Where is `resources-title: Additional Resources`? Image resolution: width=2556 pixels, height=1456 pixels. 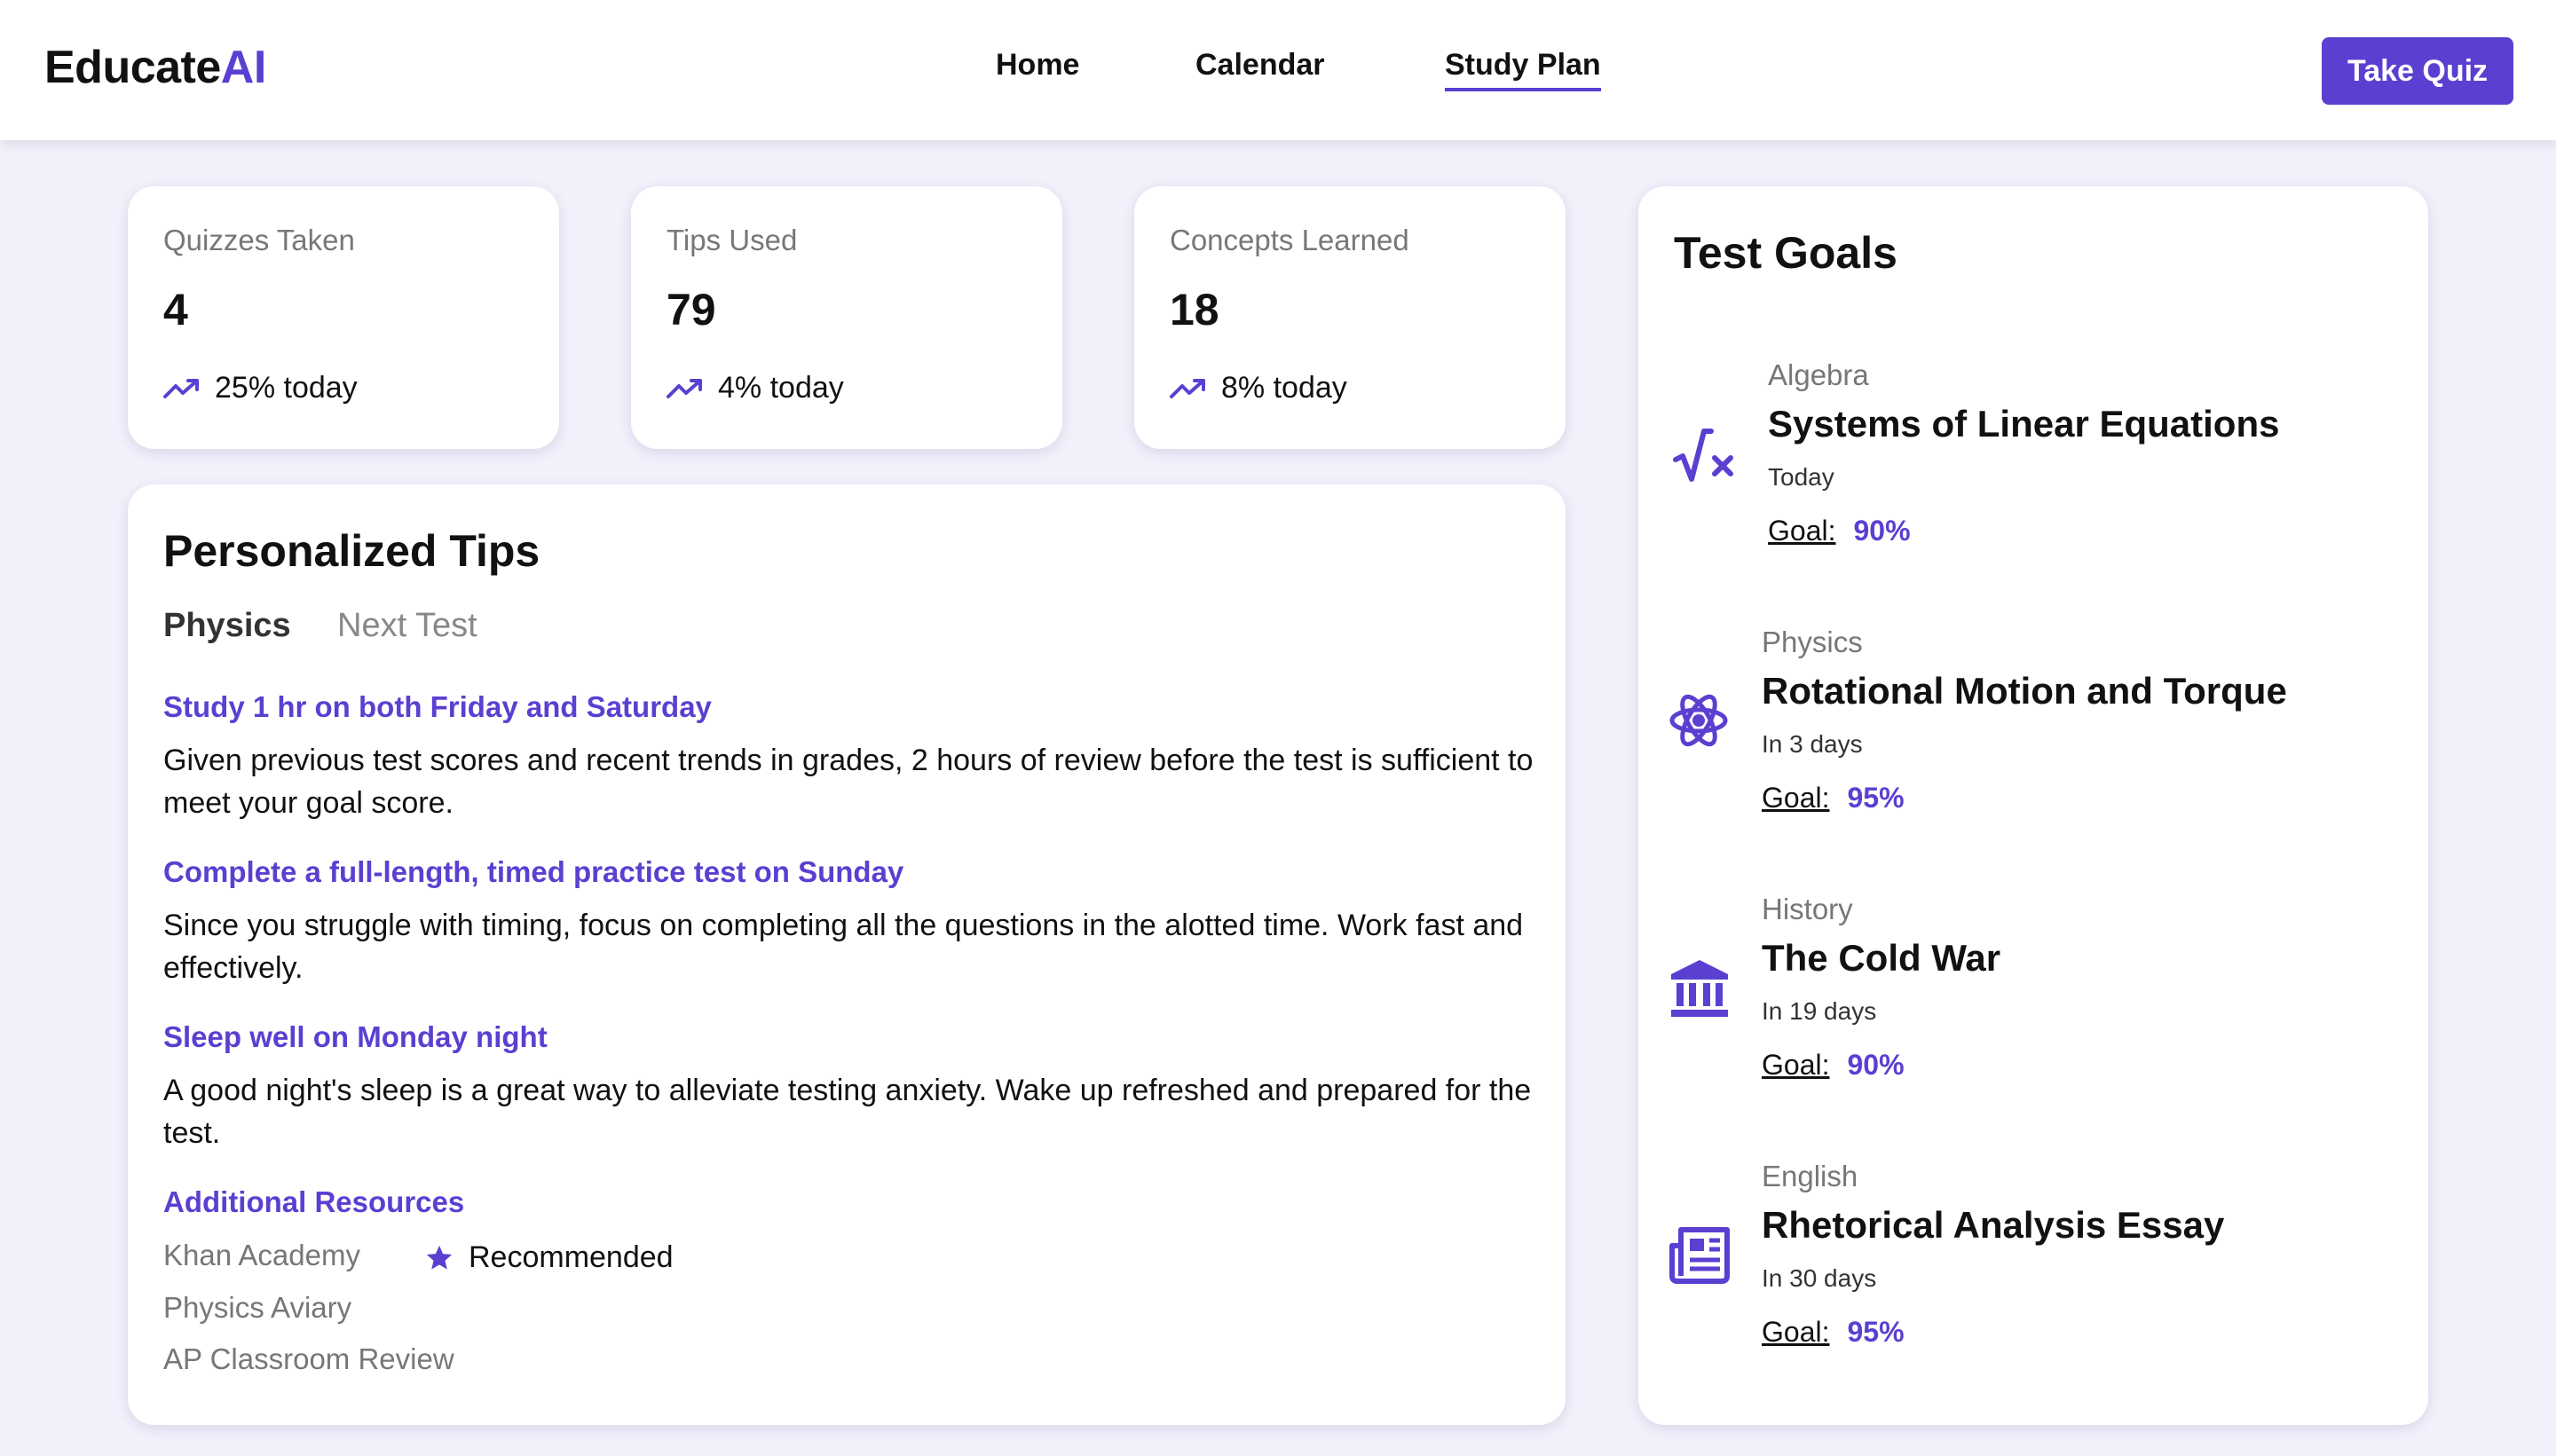 resources-title: Additional Resources is located at coordinates (314, 1201).